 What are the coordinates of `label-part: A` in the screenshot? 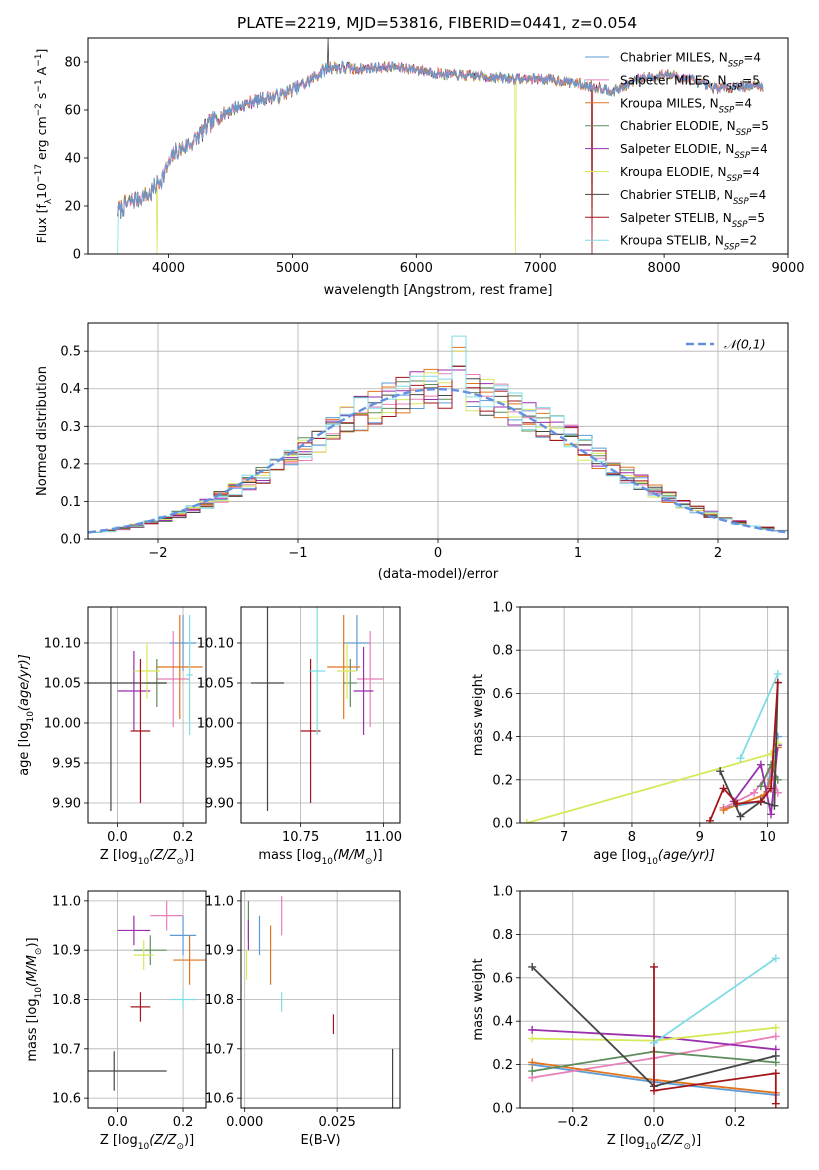 It's located at (41, 72).